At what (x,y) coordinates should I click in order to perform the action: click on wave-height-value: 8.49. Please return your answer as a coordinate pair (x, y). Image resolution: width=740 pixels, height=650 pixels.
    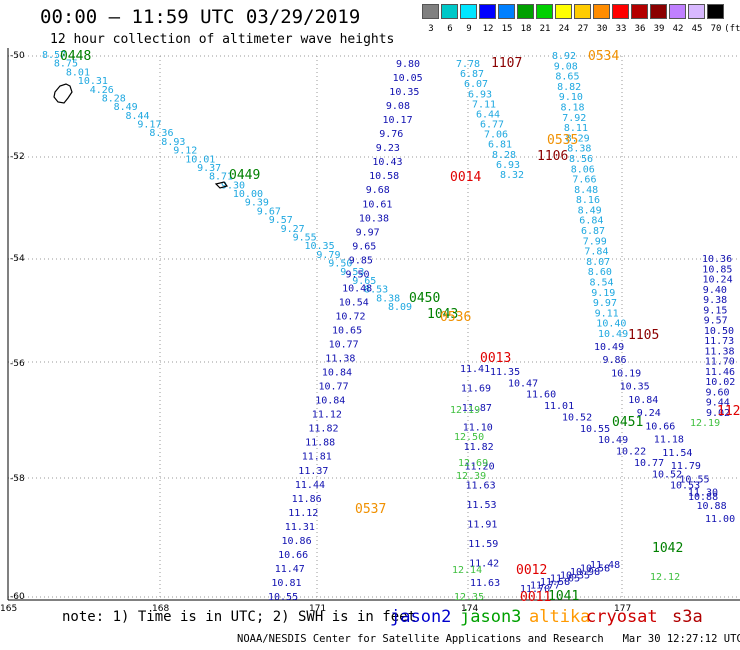
    Looking at the image, I should click on (590, 210).